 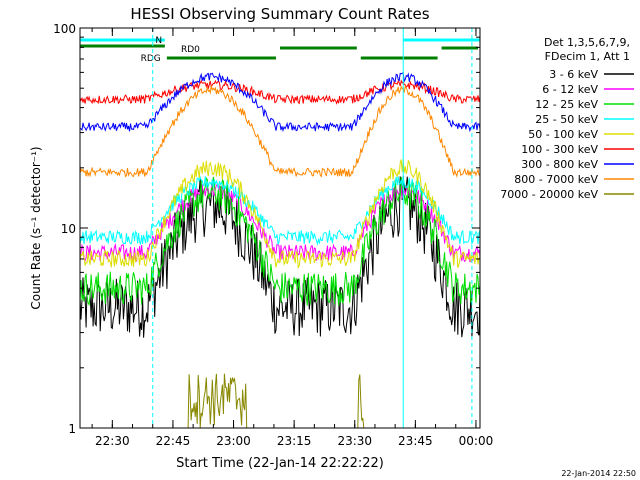 I want to click on rdg-flag-label: RDG, so click(x=151, y=59).